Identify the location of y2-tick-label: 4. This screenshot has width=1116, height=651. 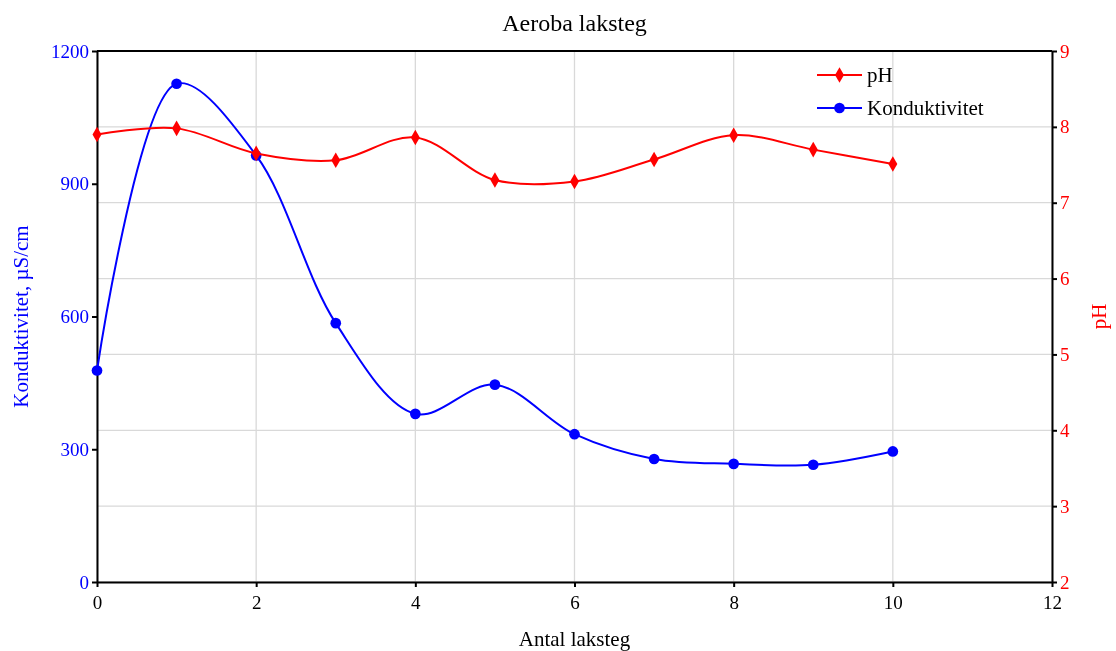
(1065, 430).